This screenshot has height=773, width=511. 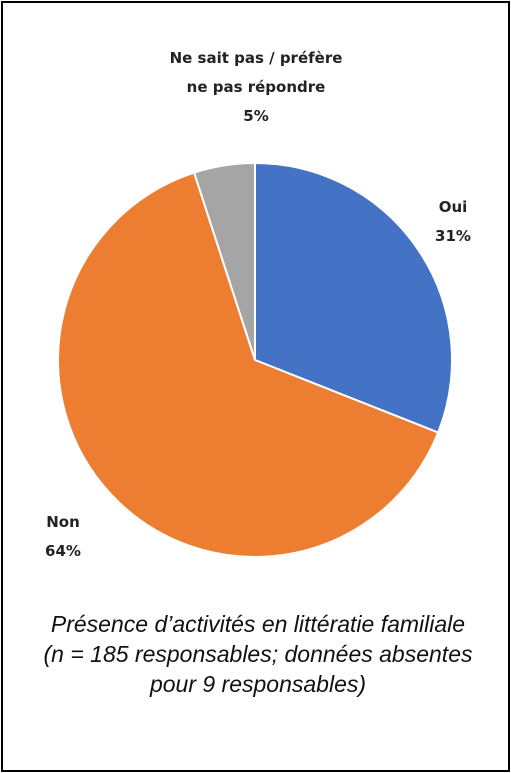 I want to click on category-label: Non, so click(x=63, y=522).